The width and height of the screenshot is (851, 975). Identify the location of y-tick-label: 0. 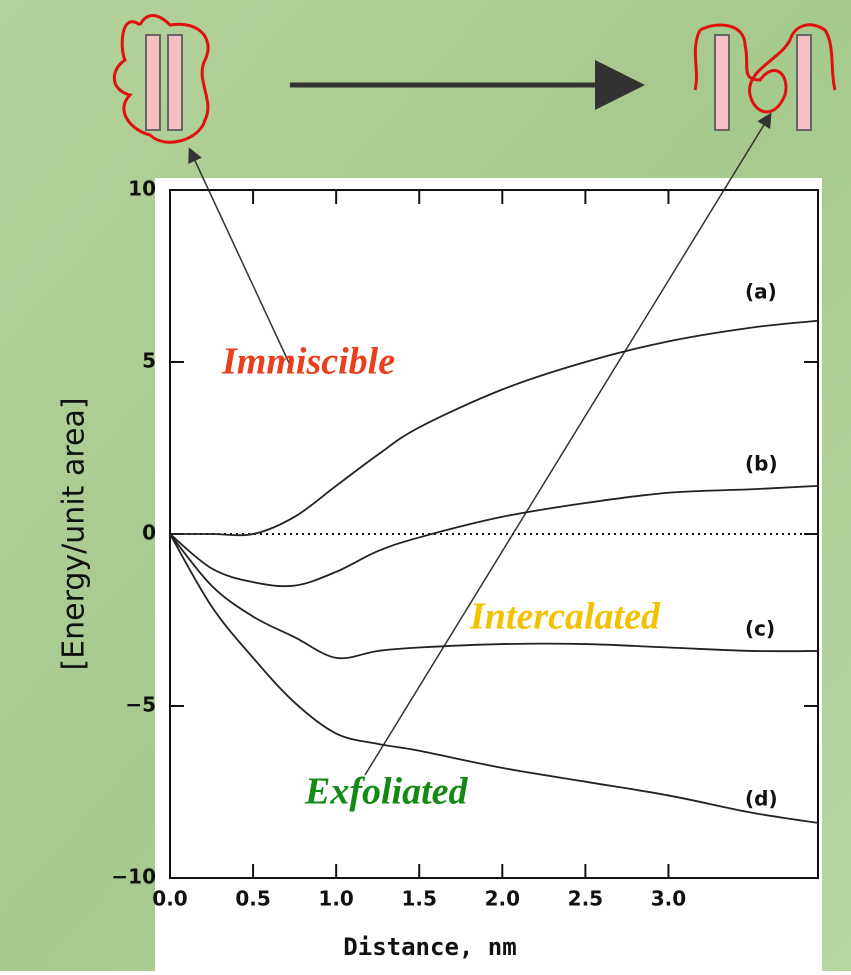
(149, 533).